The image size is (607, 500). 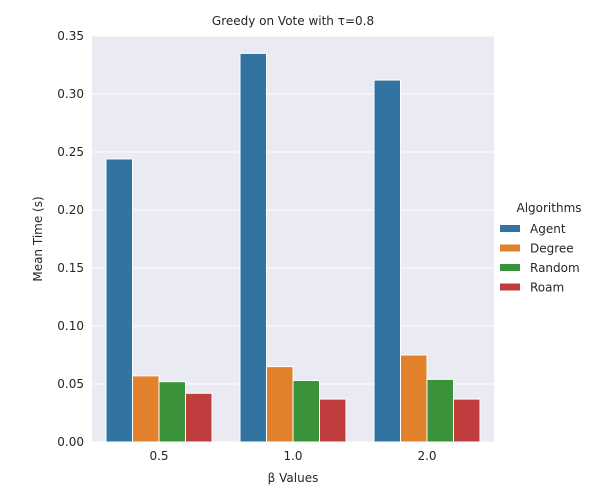 What do you see at coordinates (293, 21) in the screenshot?
I see `chart-title: Greedy on Vote with τ=0.8` at bounding box center [293, 21].